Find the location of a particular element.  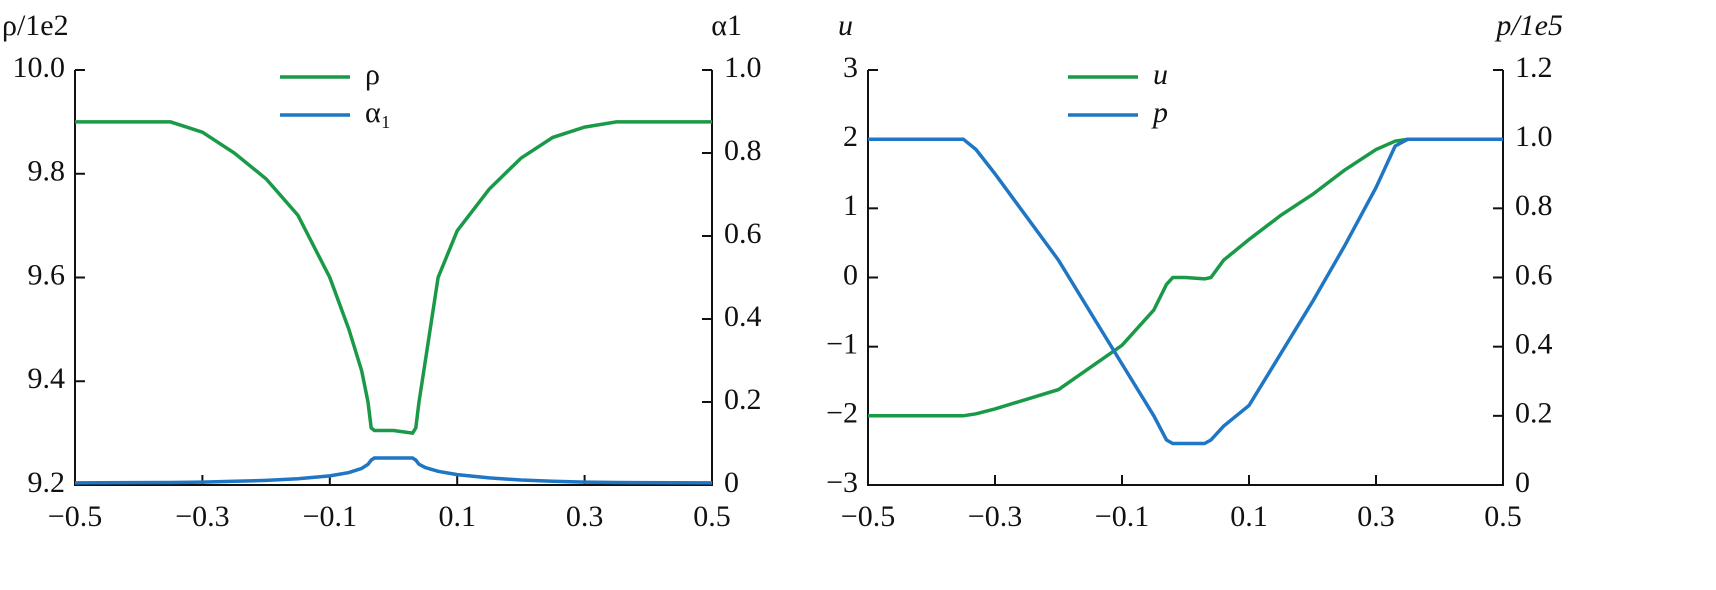

y-axis-title: u is located at coordinates (845, 25).